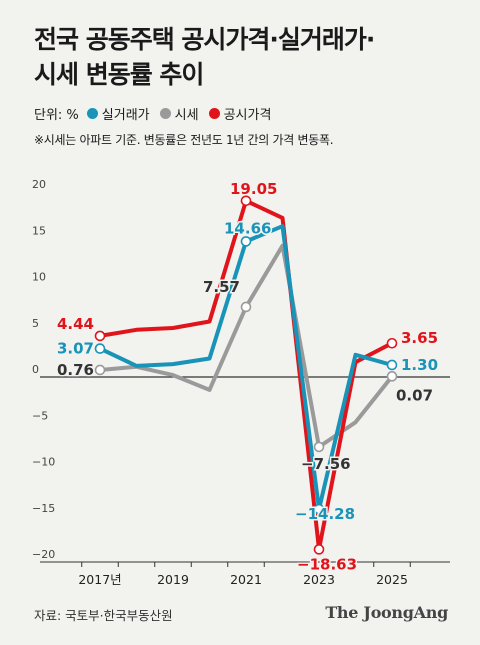 The width and height of the screenshot is (480, 645). Describe the element at coordinates (35, 369) in the screenshot. I see `y-tick-label: 0` at that location.